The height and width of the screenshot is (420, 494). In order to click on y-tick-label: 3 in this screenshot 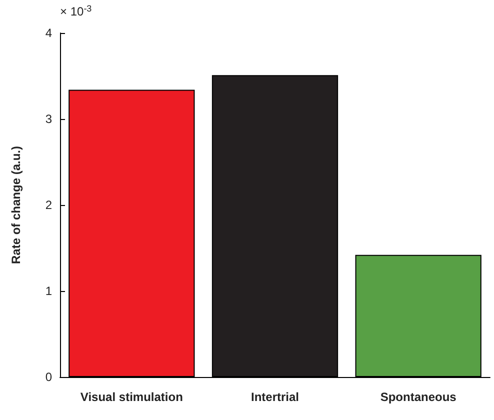, I will do `click(48, 119)`.